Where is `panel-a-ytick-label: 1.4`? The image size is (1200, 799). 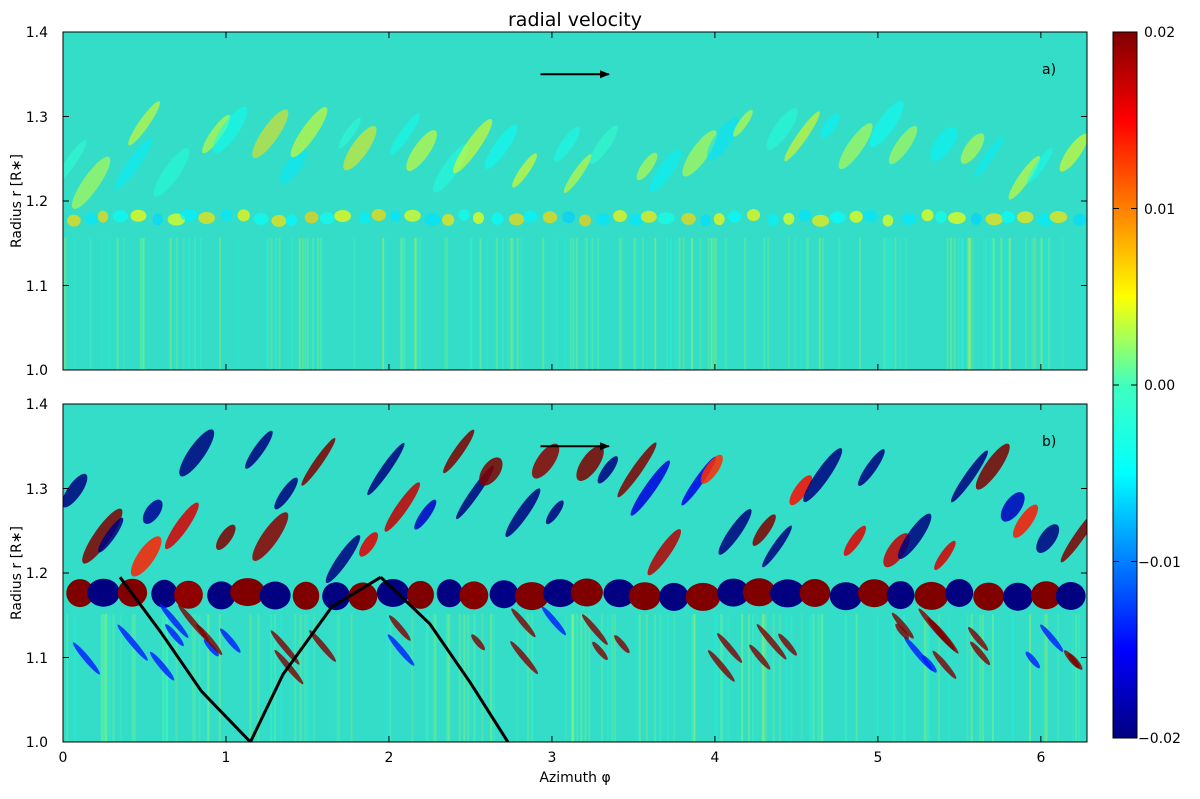
panel-a-ytick-label: 1.4 is located at coordinates (37, 33).